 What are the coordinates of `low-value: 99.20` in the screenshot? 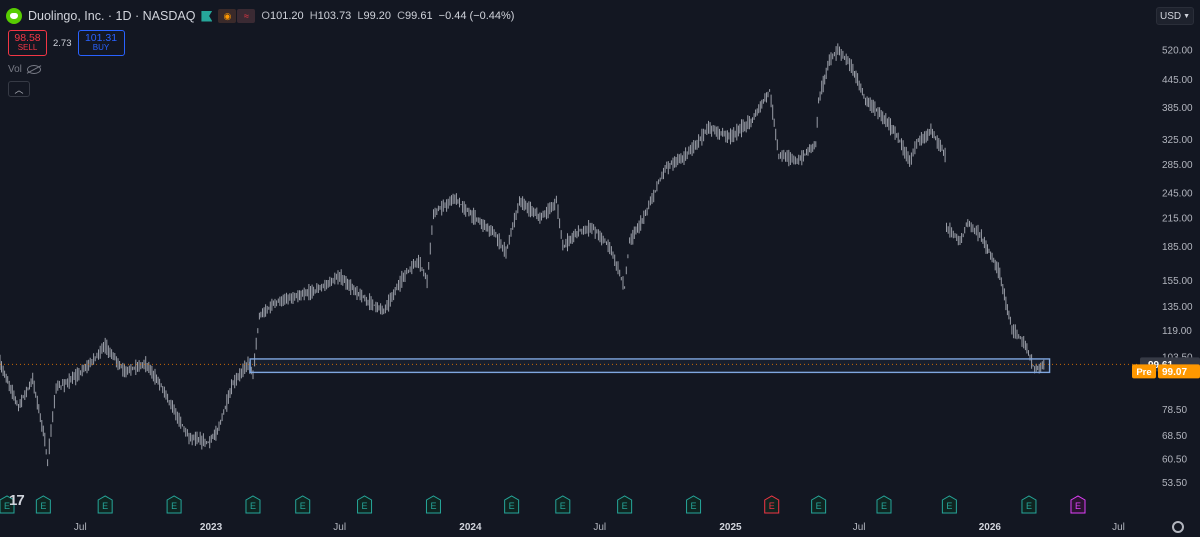 It's located at (377, 16).